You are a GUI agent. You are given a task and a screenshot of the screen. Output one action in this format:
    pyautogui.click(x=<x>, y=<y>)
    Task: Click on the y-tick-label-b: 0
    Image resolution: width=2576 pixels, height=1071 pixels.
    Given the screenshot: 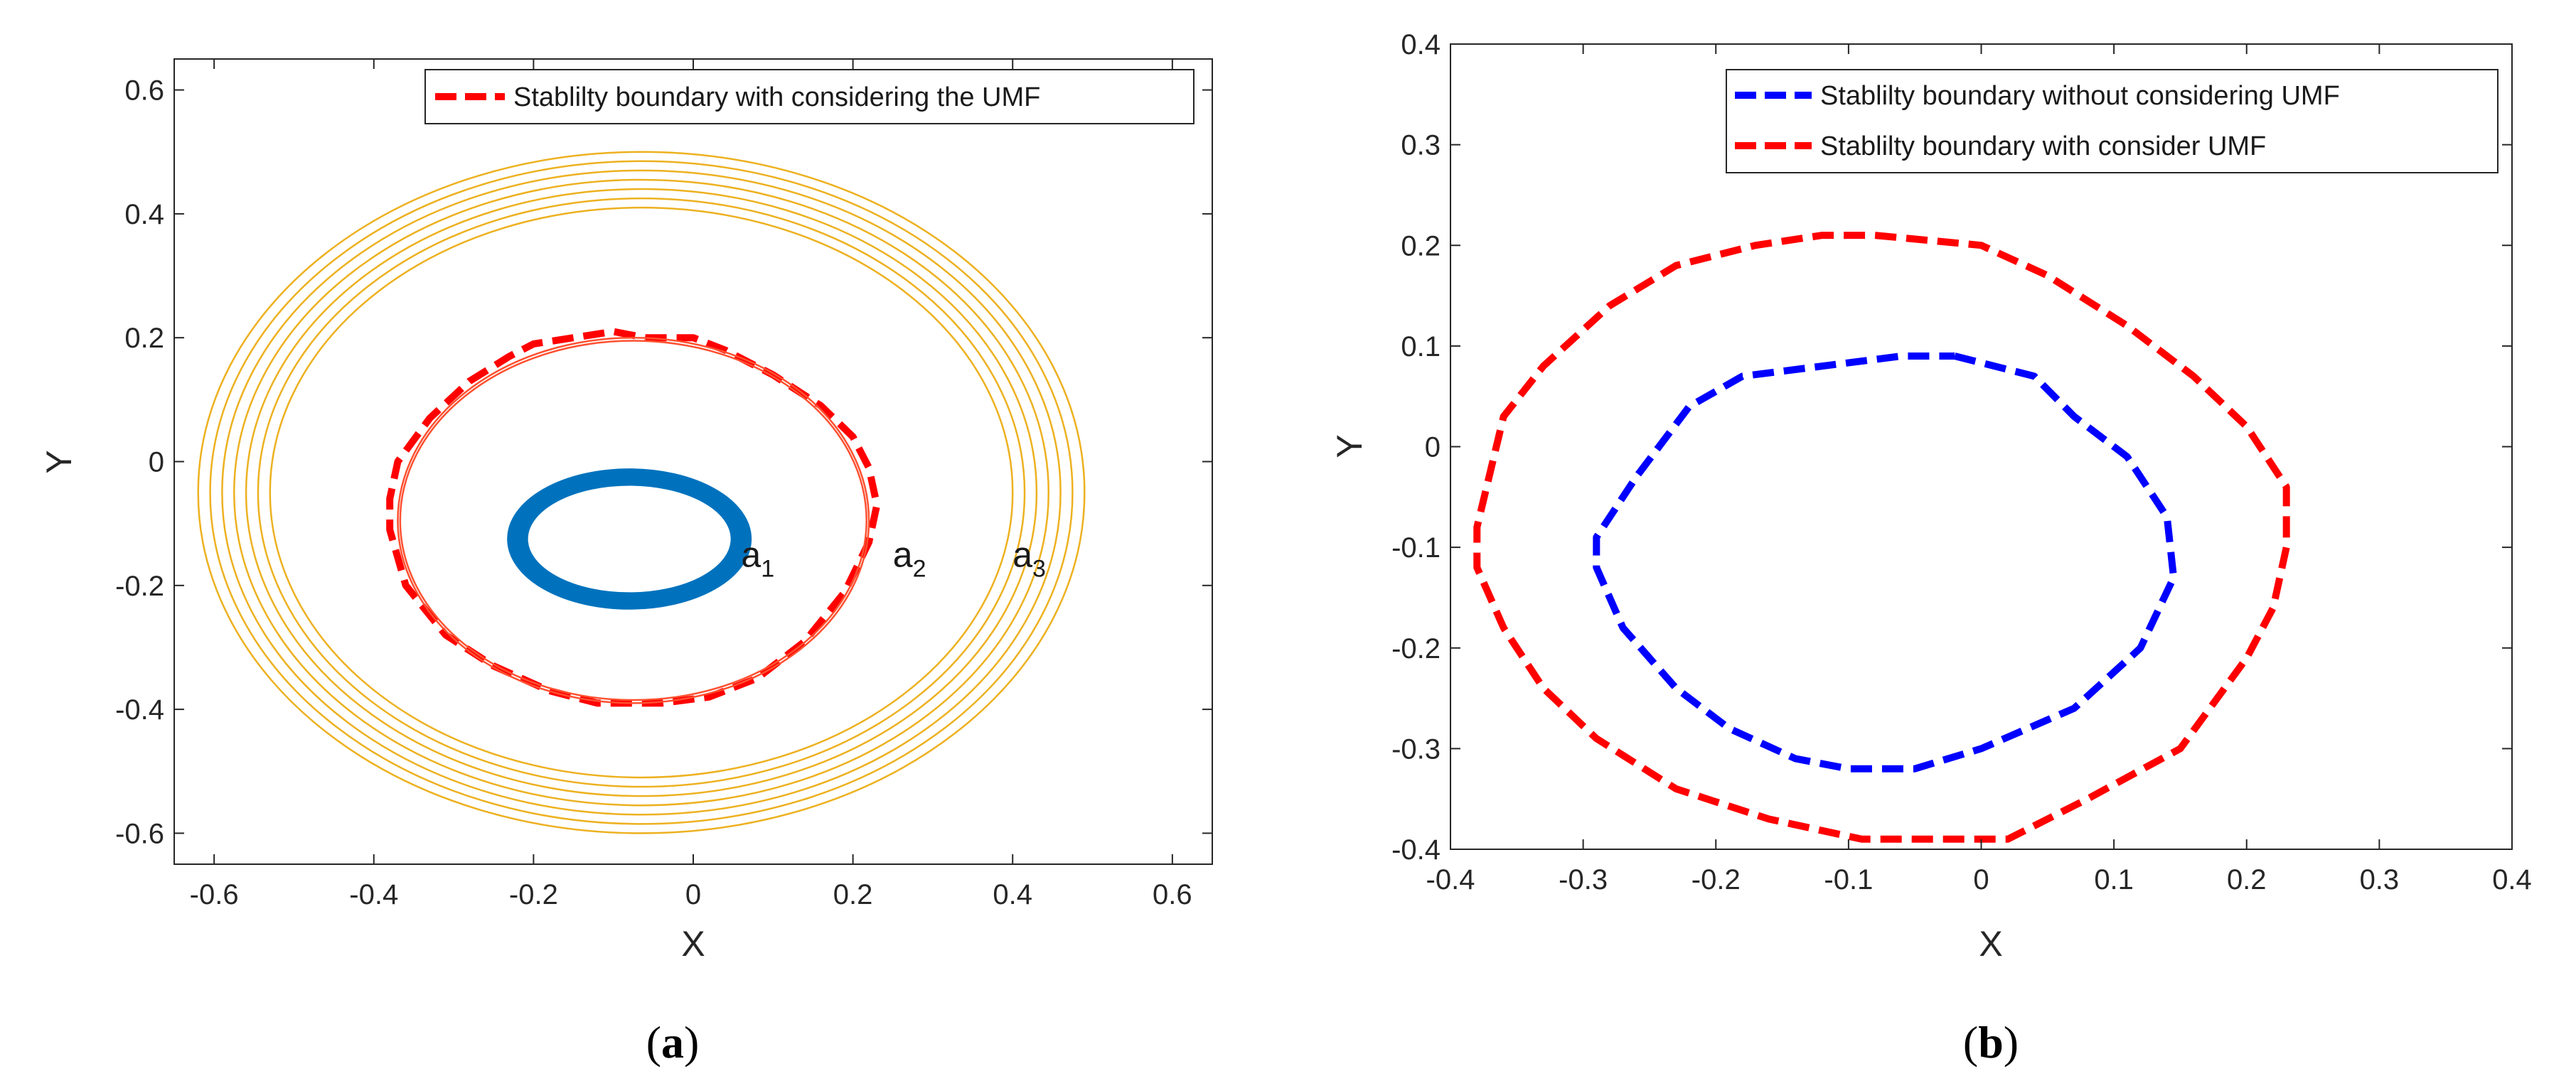 What is the action you would take?
    pyautogui.click(x=1433, y=447)
    